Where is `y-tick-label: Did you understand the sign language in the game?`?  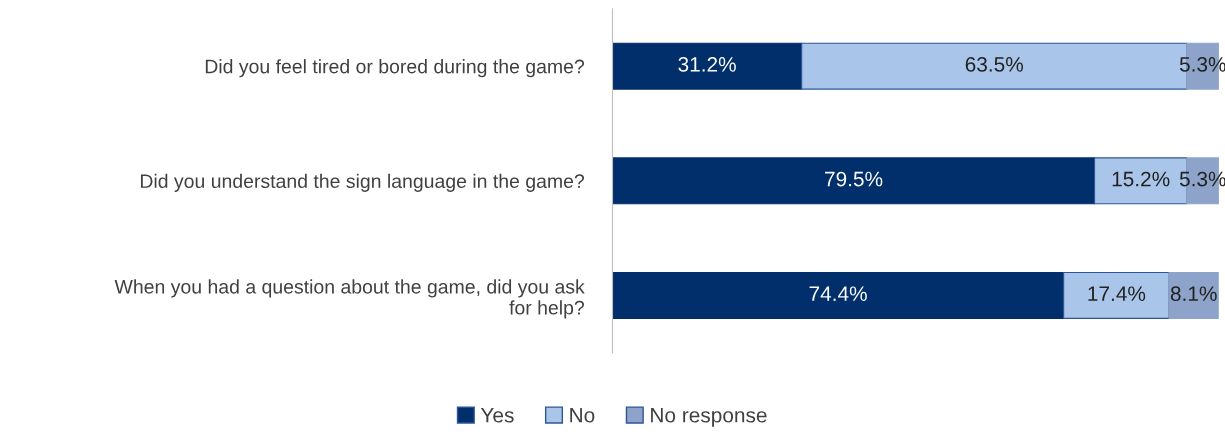
y-tick-label: Did you understand the sign language in the game? is located at coordinates (362, 182).